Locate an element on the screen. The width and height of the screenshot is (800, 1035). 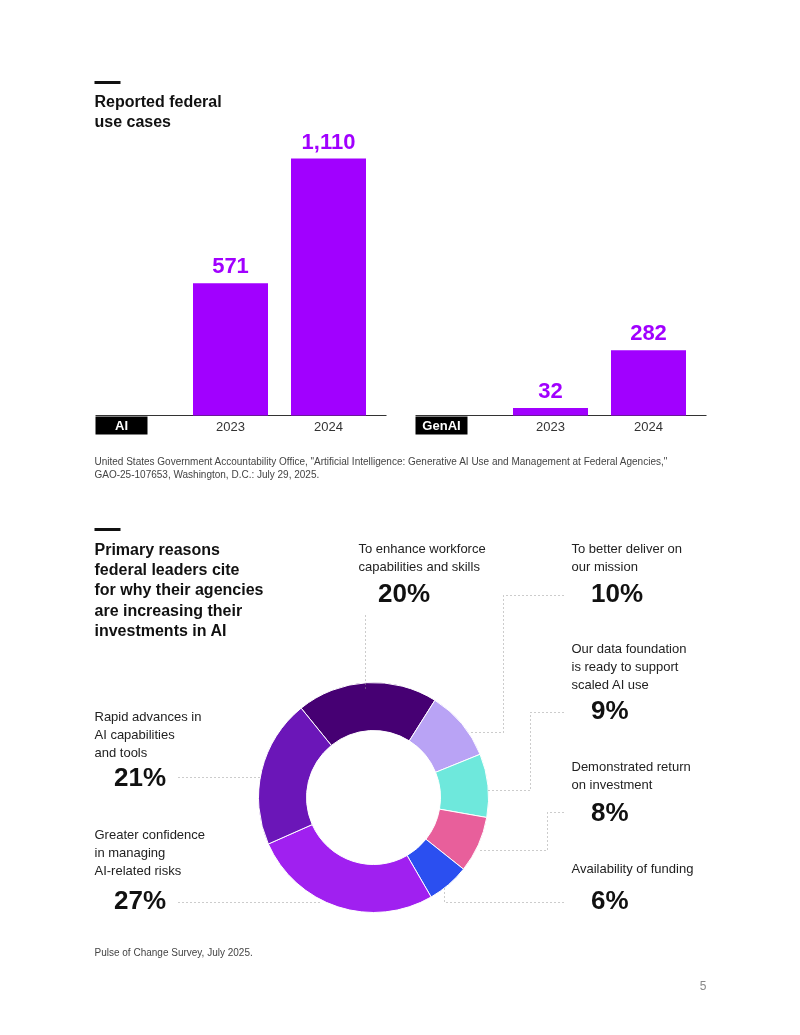
slice-label: Demonstrated return on investment is located at coordinates (631, 775).